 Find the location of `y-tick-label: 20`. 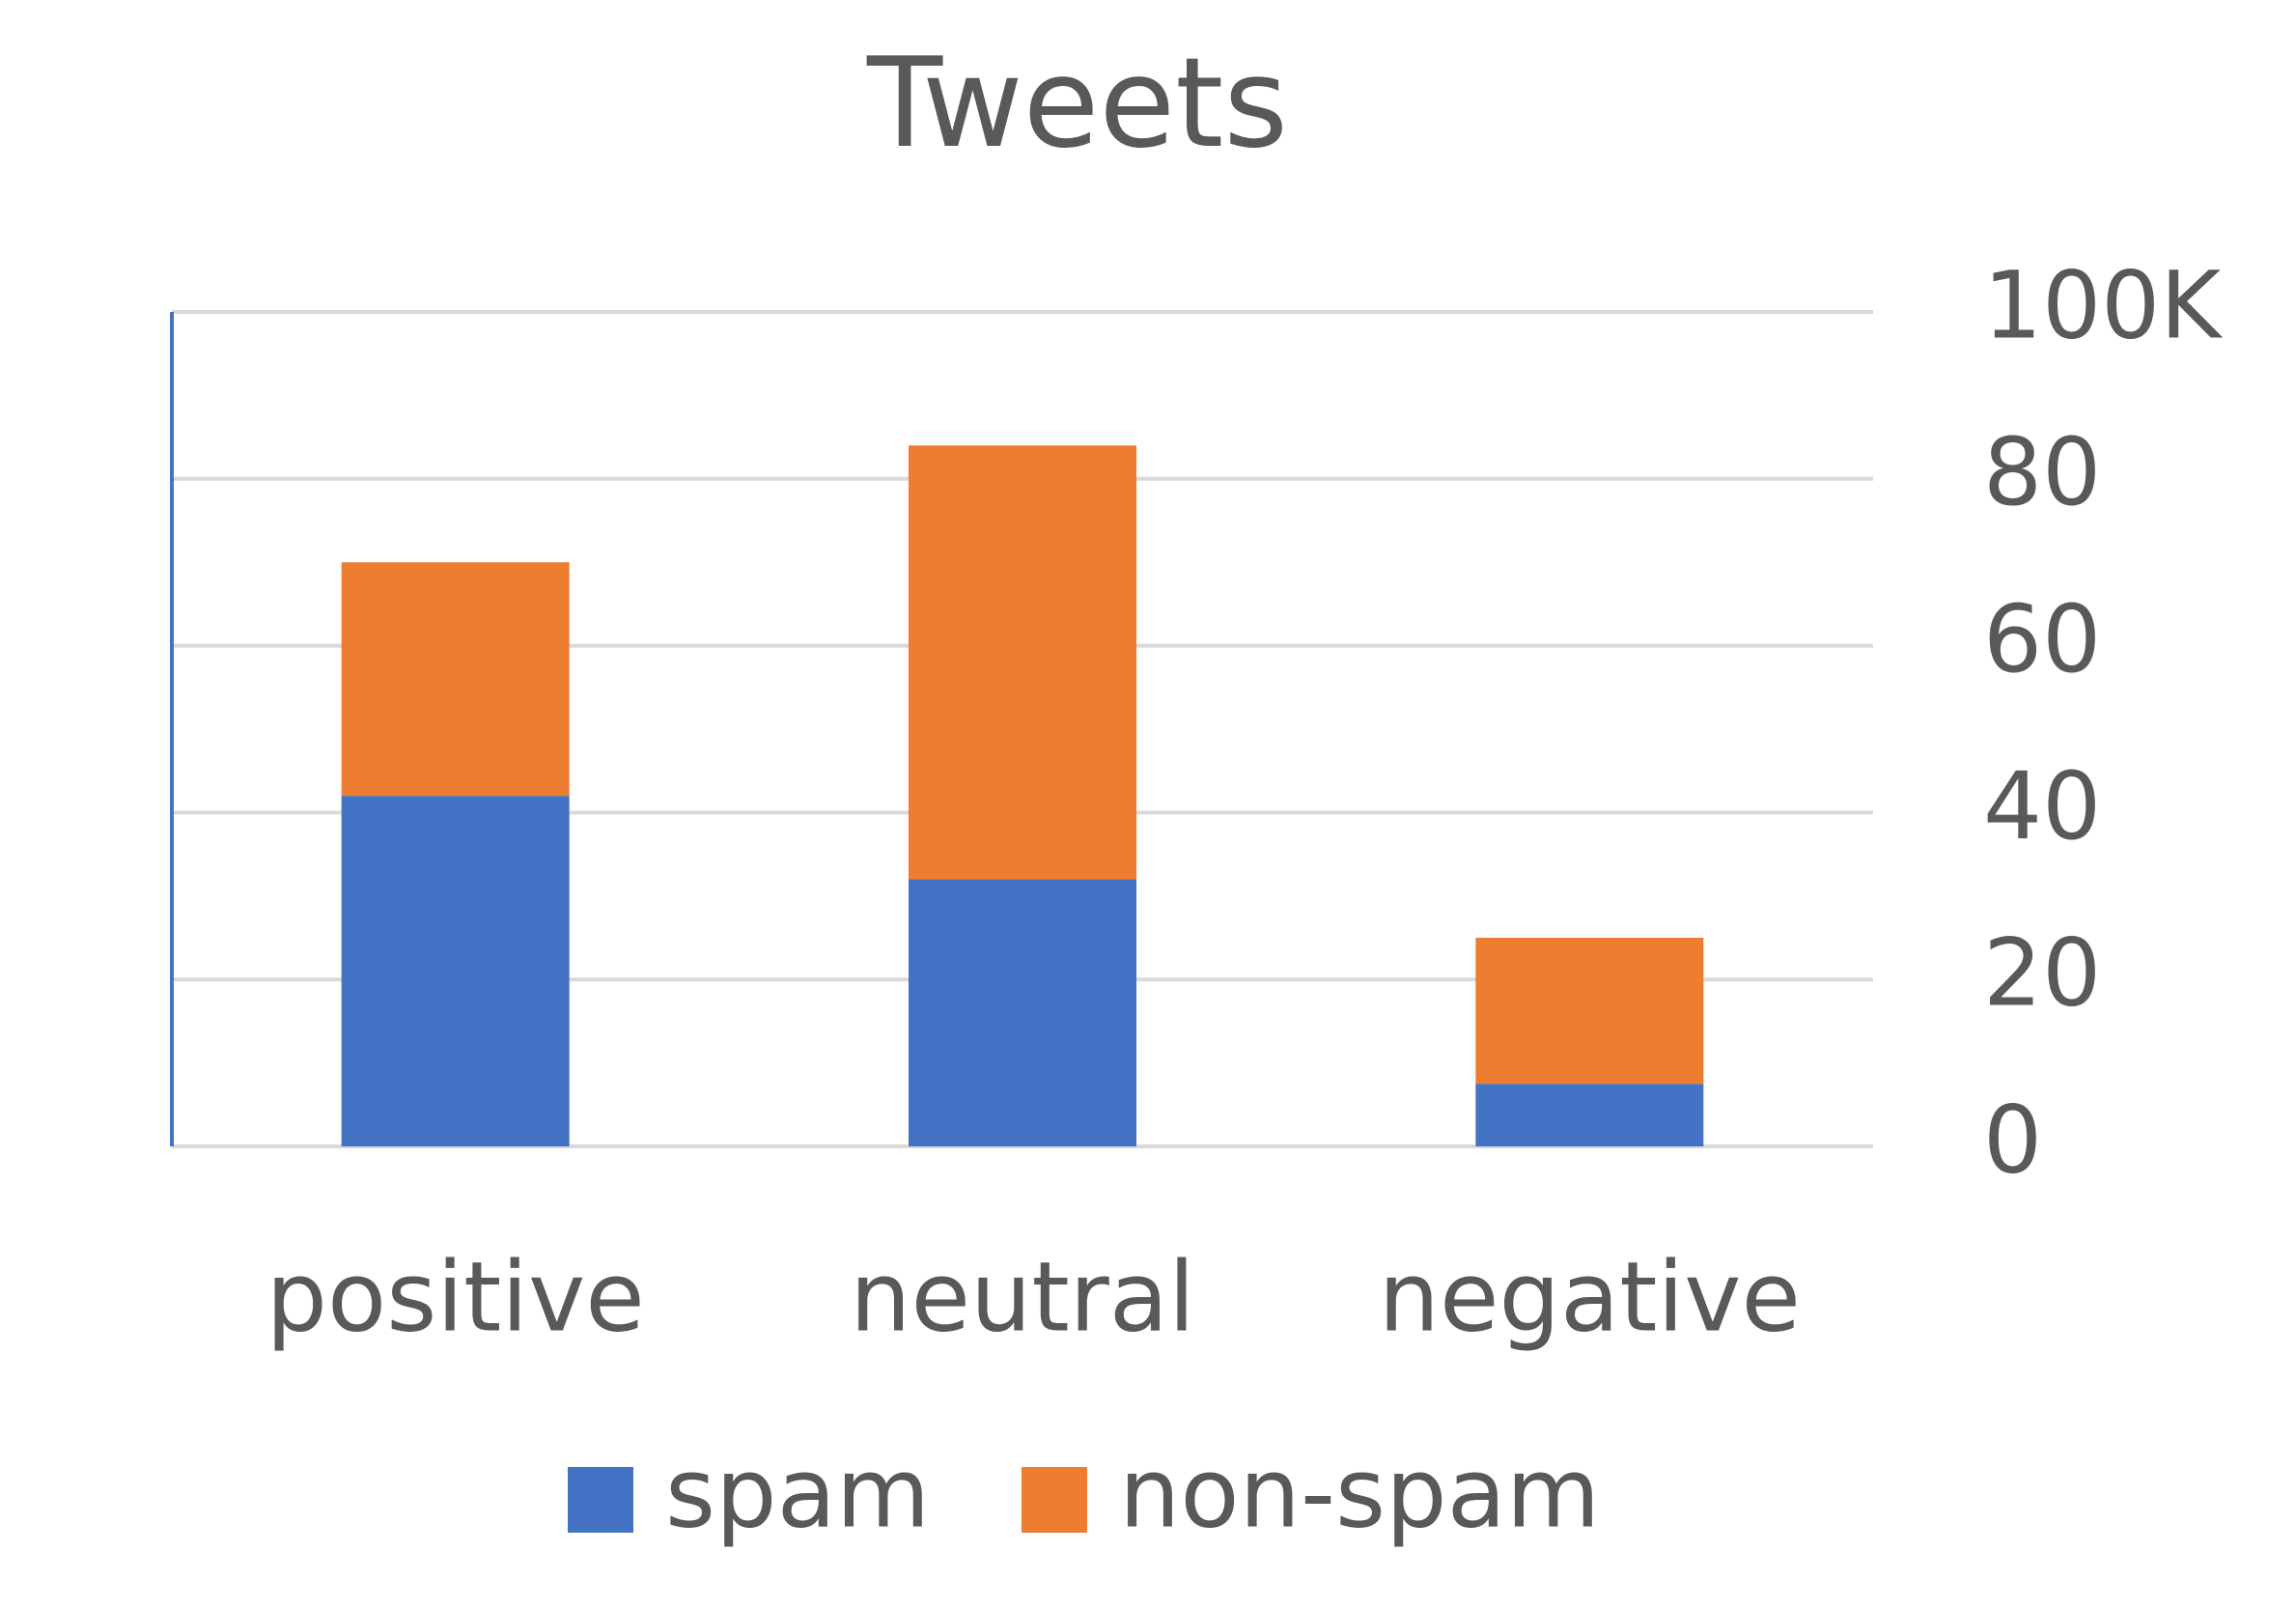

y-tick-label: 20 is located at coordinates (2042, 973).